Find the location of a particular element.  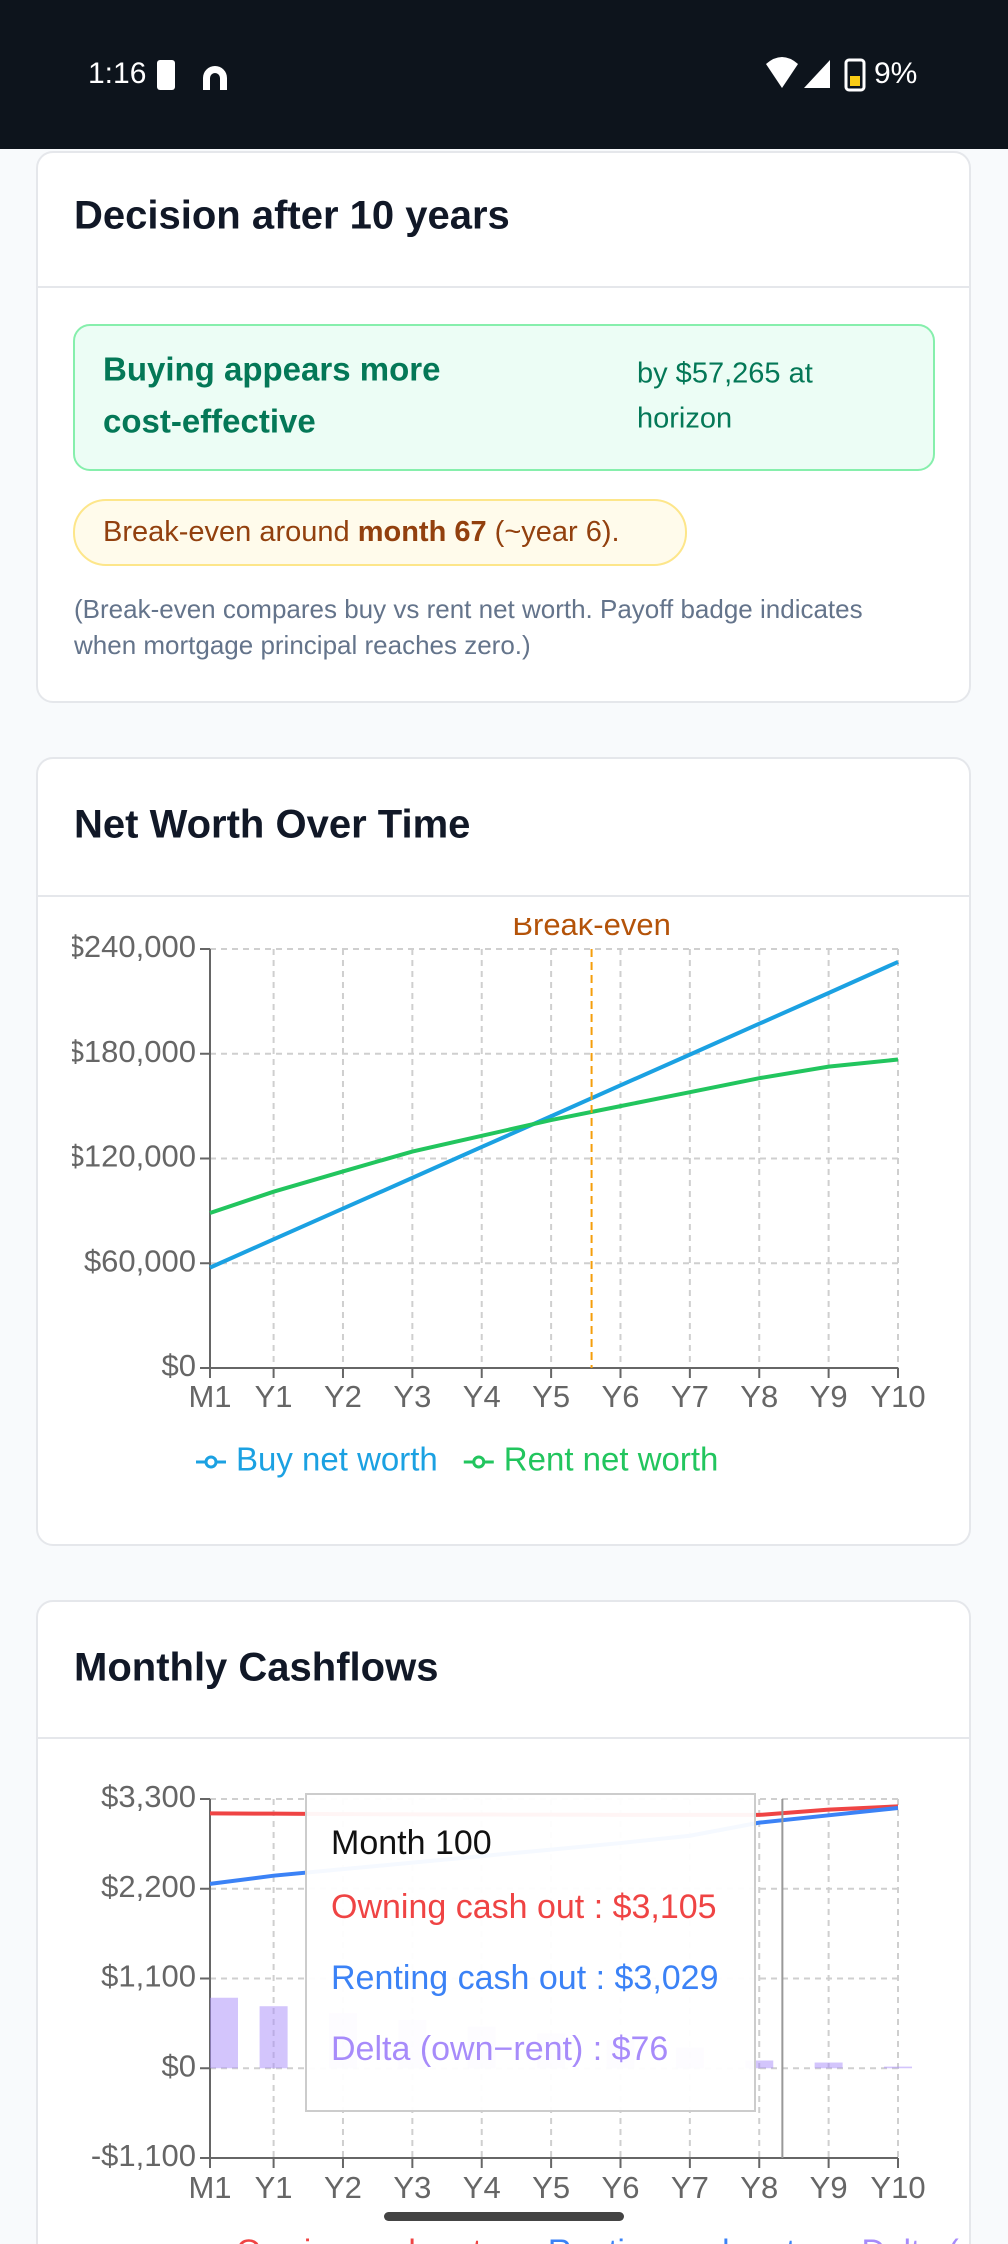

margin-text: horizon is located at coordinates (684, 419).